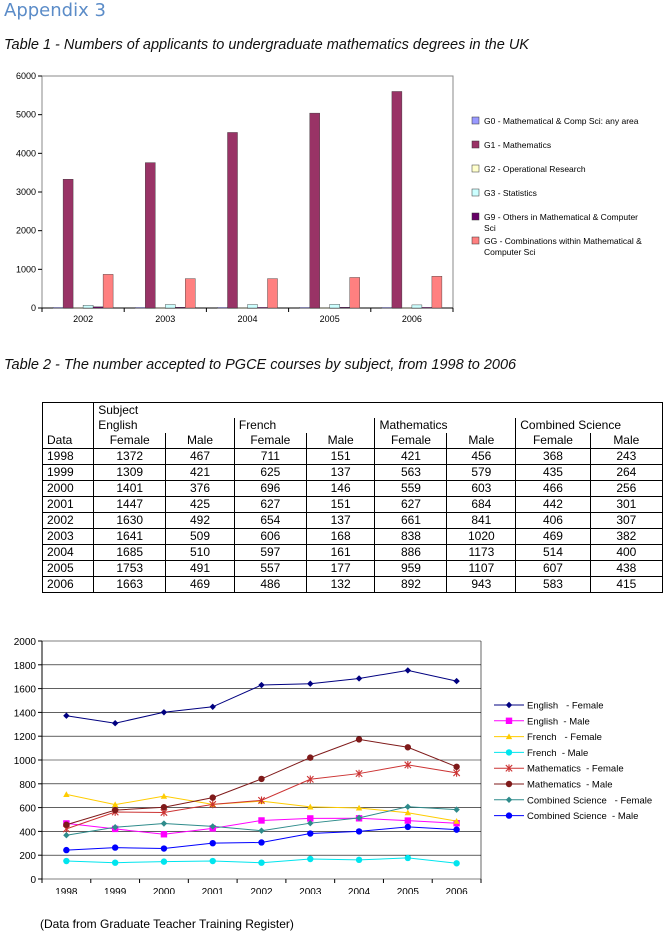  Describe the element at coordinates (261, 838) in the screenshot. I see `series-line` at that location.